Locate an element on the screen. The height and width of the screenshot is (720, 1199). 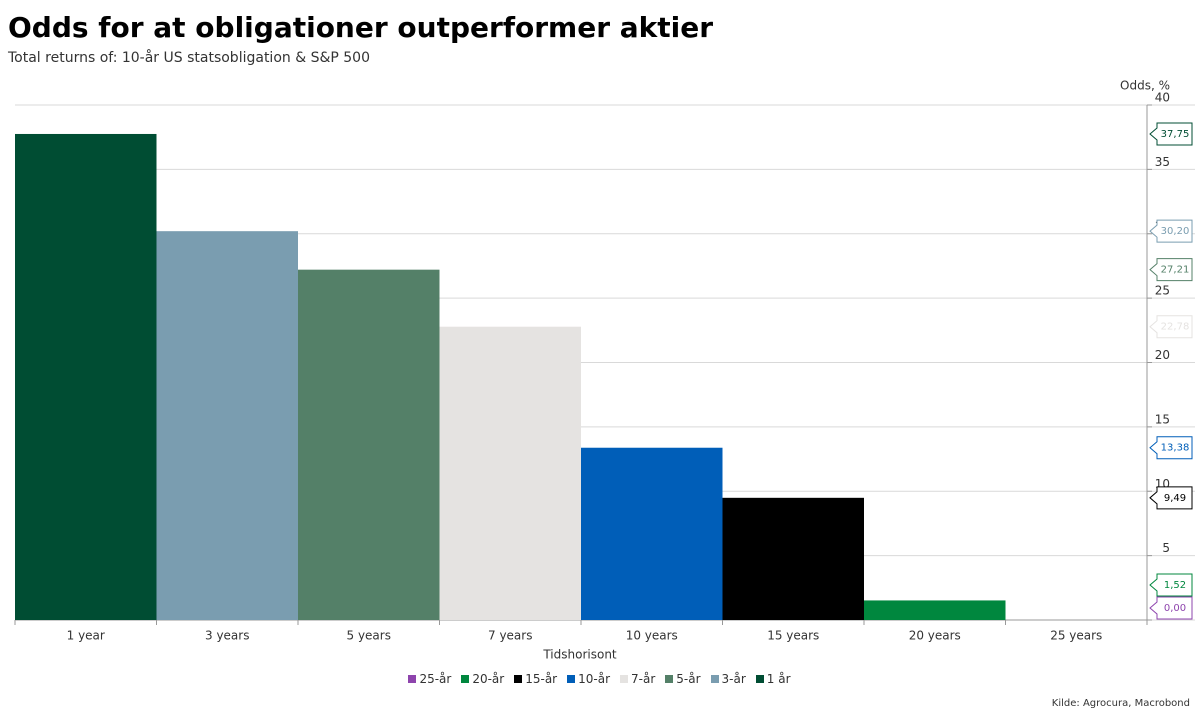
y-tick-label: 5 is located at coordinates (1166, 548).